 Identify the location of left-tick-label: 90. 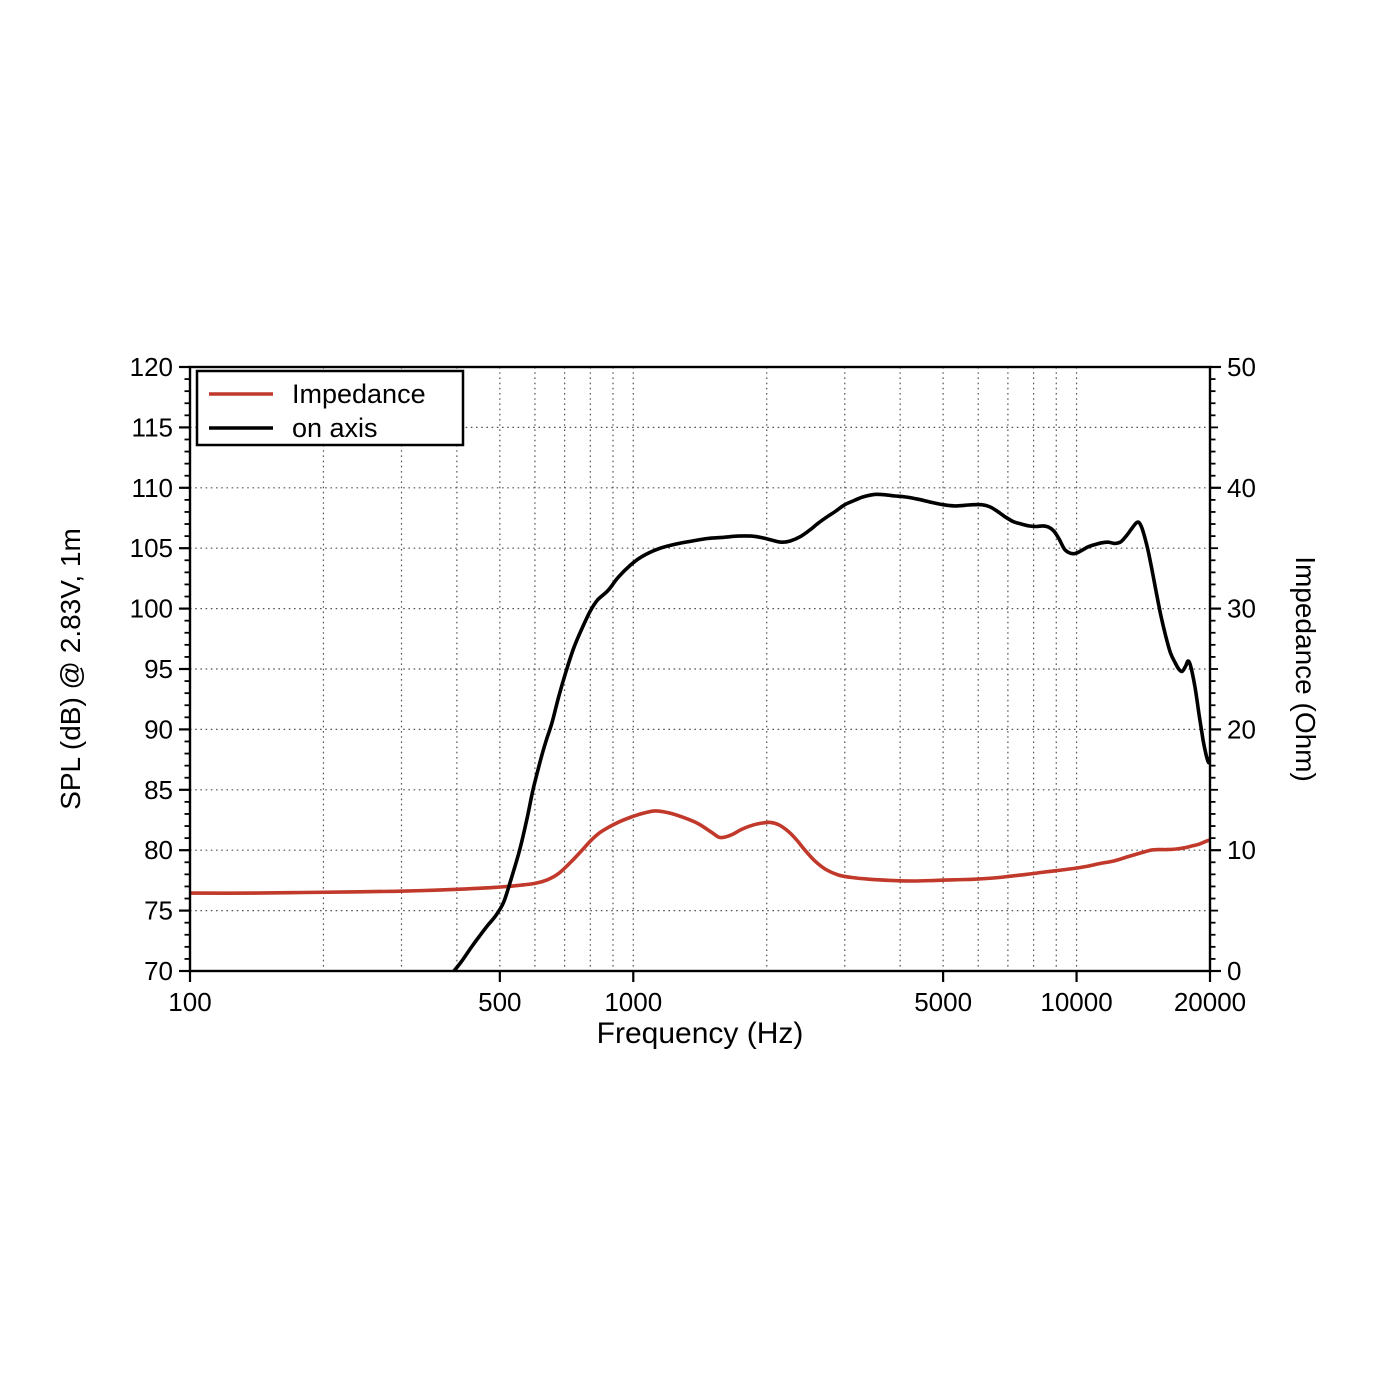
(158, 729).